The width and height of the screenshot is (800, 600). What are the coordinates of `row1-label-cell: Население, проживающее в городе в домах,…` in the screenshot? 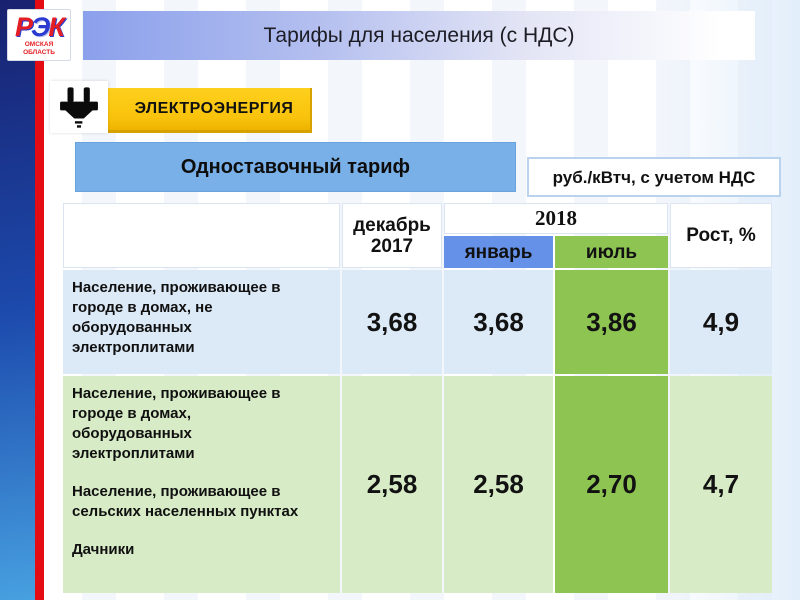 It's located at (201, 322).